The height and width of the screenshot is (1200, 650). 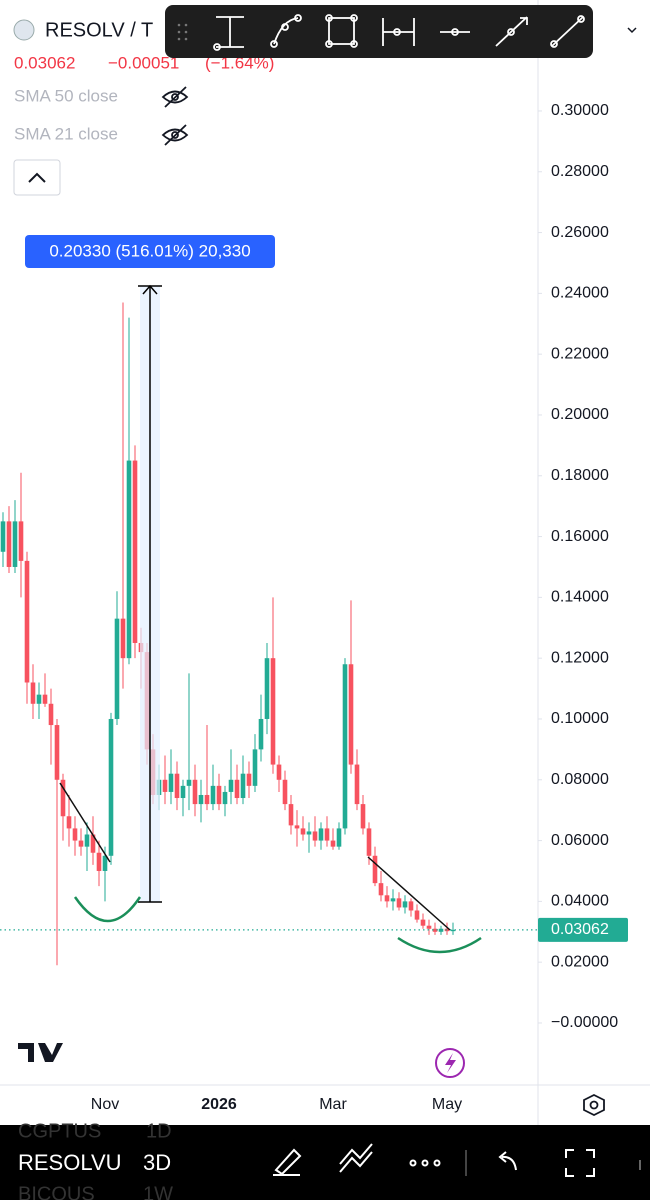 I want to click on y-tick-label: 0.26000, so click(x=580, y=232).